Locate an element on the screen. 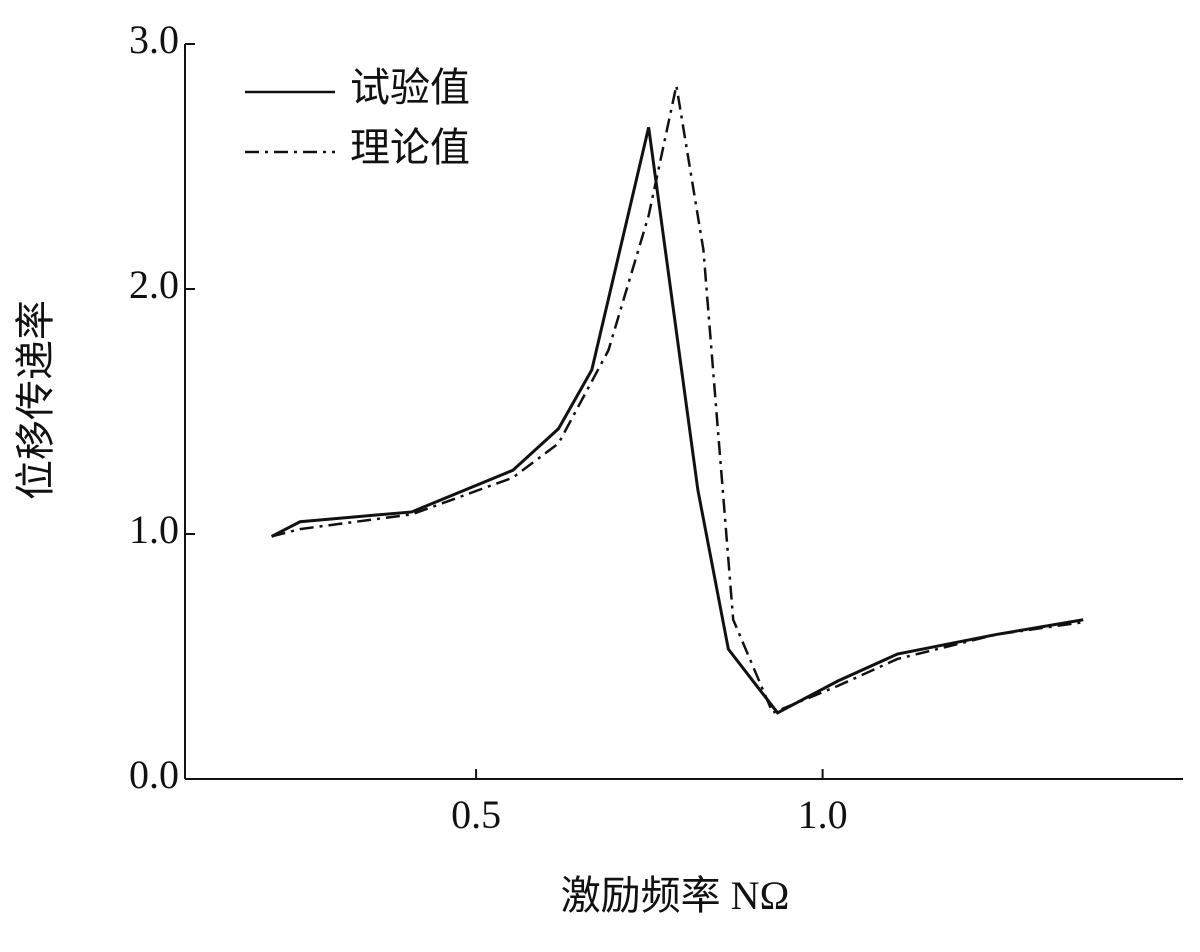 This screenshot has width=1200, height=952. y-tick-label: 3.0 is located at coordinates (154, 39).